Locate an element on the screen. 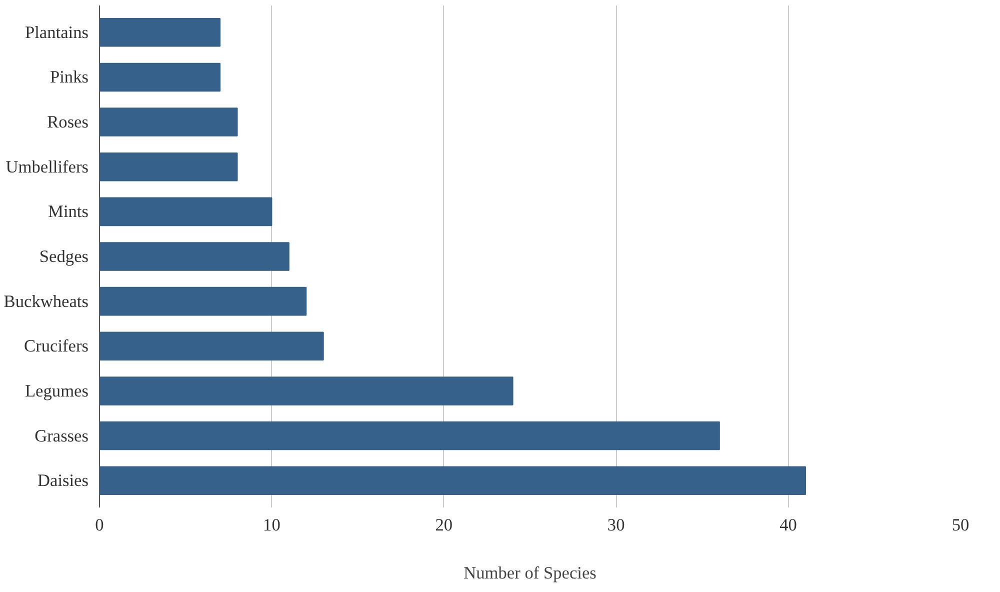 The height and width of the screenshot is (592, 1000). y-tick-label: Buckwheats is located at coordinates (46, 301).